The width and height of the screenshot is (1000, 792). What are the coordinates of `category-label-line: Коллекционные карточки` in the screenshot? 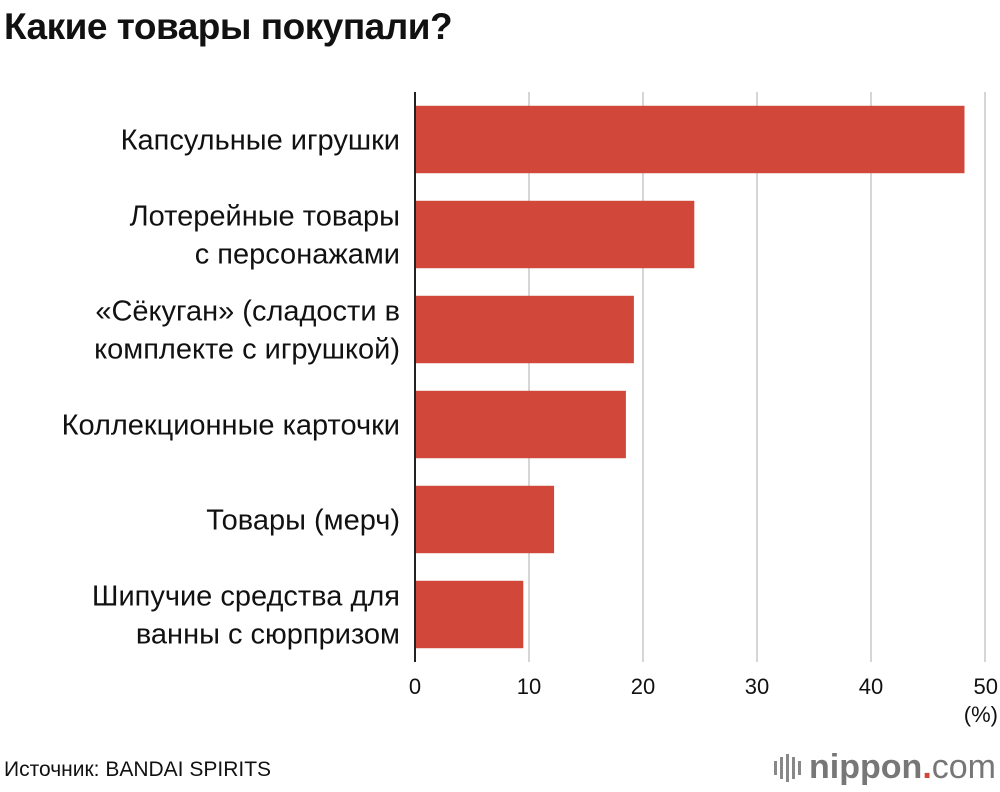 It's located at (231, 426).